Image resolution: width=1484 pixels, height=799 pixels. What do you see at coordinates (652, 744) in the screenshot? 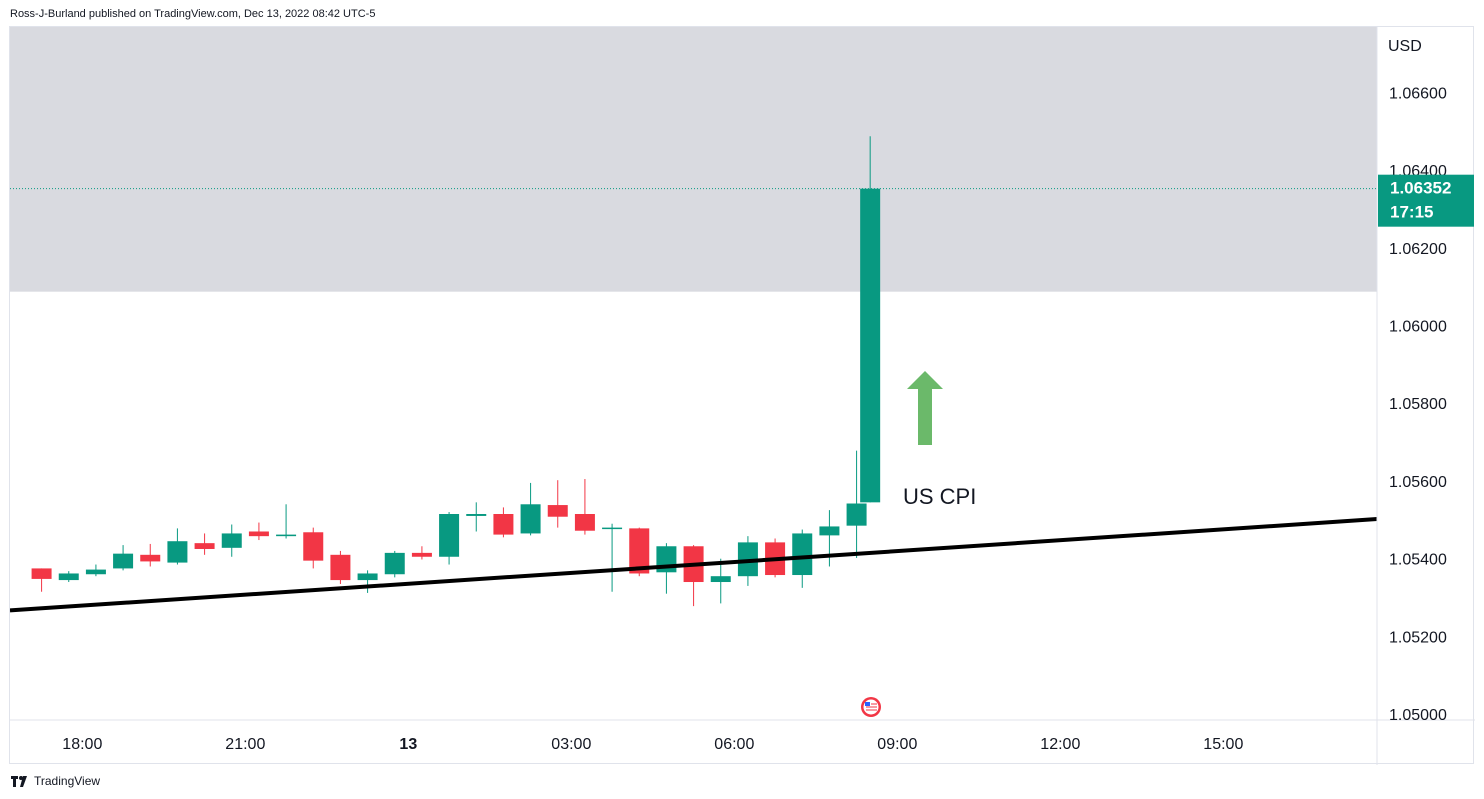
I see `time-axis: 18:00 21:00 13 03:00 06:00 09:00 12:00 15:00` at bounding box center [652, 744].